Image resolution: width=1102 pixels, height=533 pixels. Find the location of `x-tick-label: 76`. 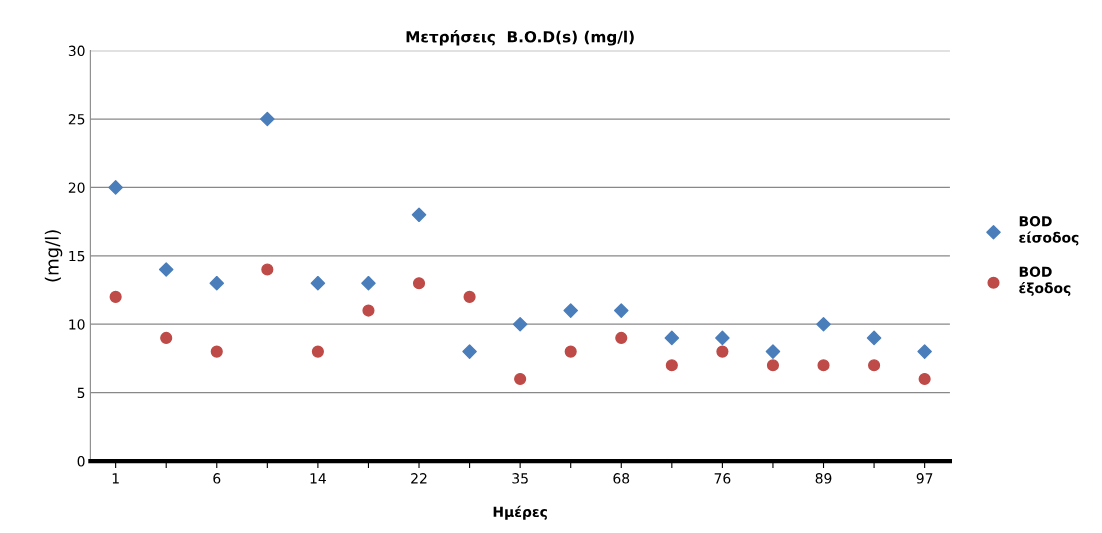

x-tick-label: 76 is located at coordinates (722, 478).